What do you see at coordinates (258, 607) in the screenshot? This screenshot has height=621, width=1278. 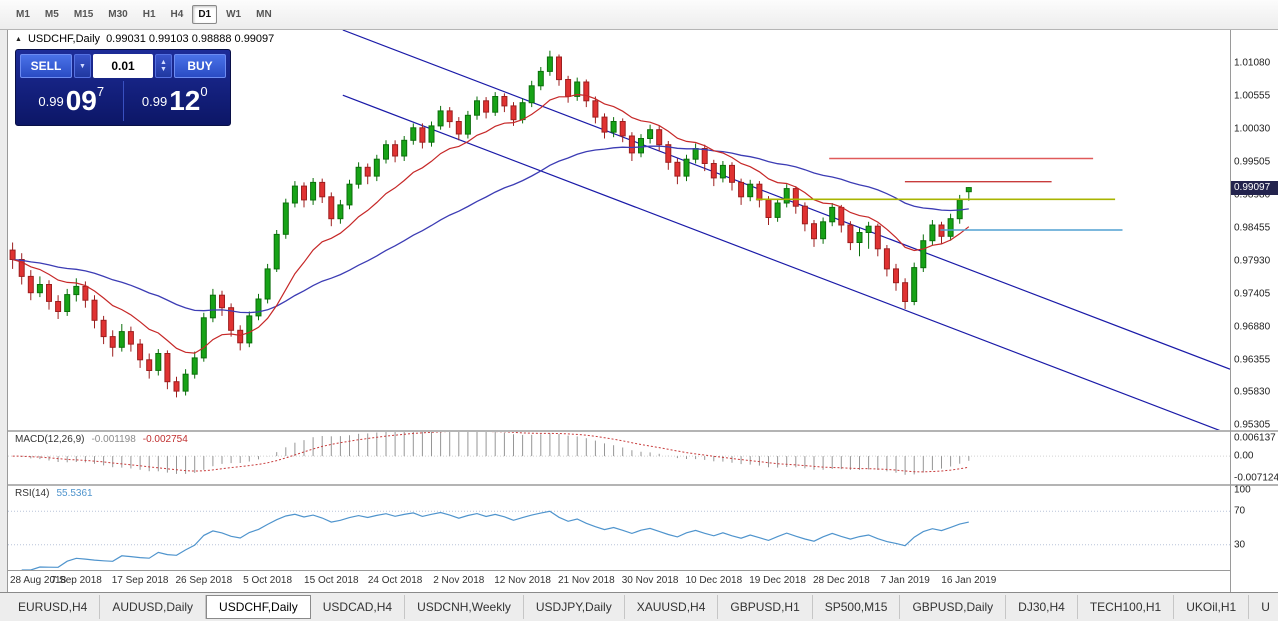 I see `chart-tab-usdchf-daily: USDCHF,Daily` at bounding box center [258, 607].